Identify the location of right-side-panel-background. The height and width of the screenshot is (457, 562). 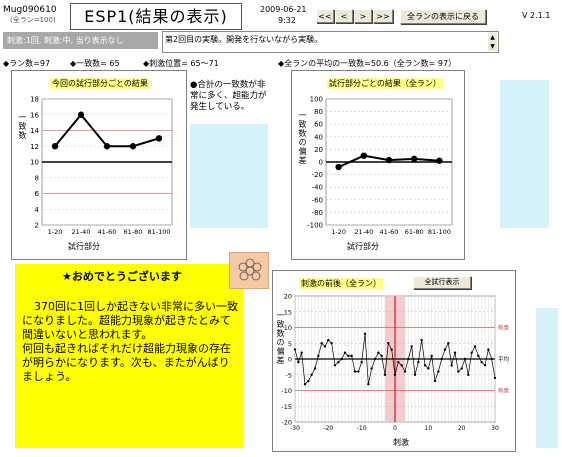
(524, 154).